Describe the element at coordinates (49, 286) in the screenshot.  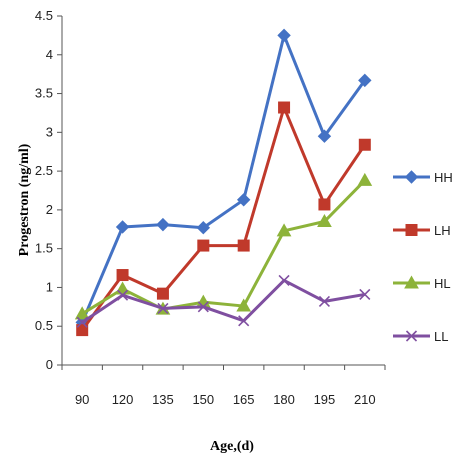
I see `y-tick-label: 1` at that location.